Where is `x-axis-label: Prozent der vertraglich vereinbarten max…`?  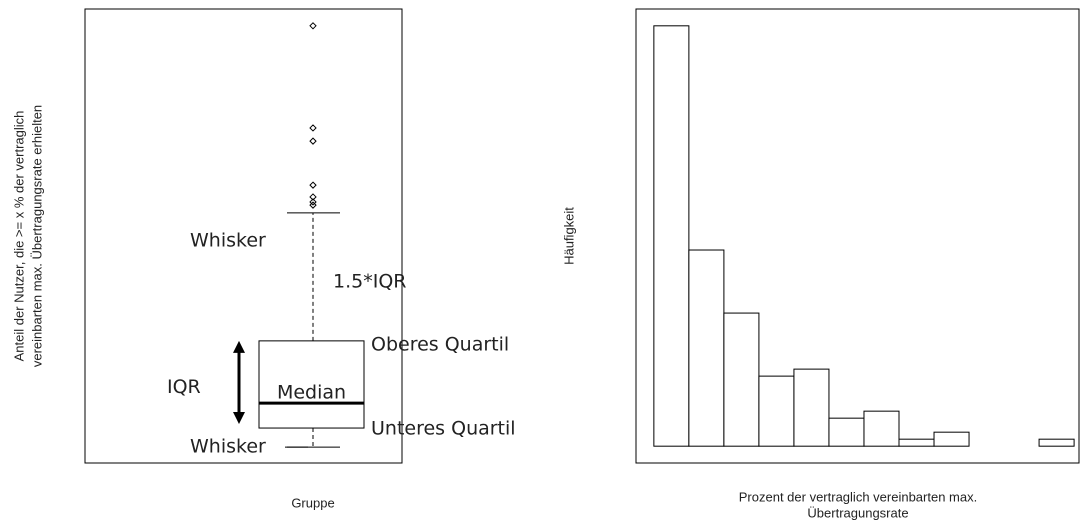
x-axis-label: Prozent der vertraglich vereinbarten max… is located at coordinates (858, 496).